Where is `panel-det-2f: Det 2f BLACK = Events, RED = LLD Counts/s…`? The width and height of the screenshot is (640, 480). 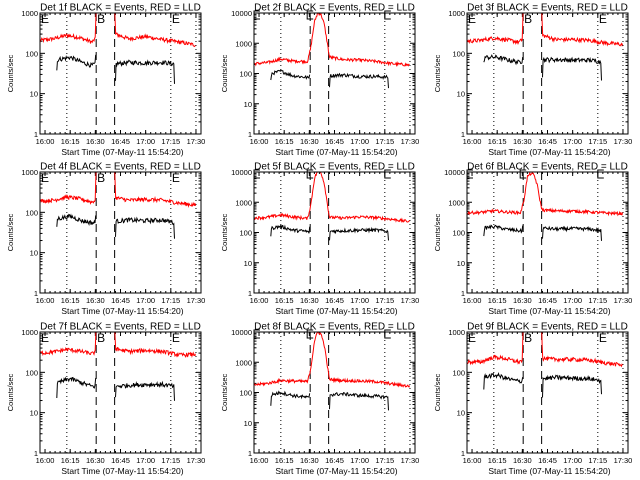 panel-det-2f: Det 2f BLACK = Events, RED = LLD Counts/s… is located at coordinates (319, 80).